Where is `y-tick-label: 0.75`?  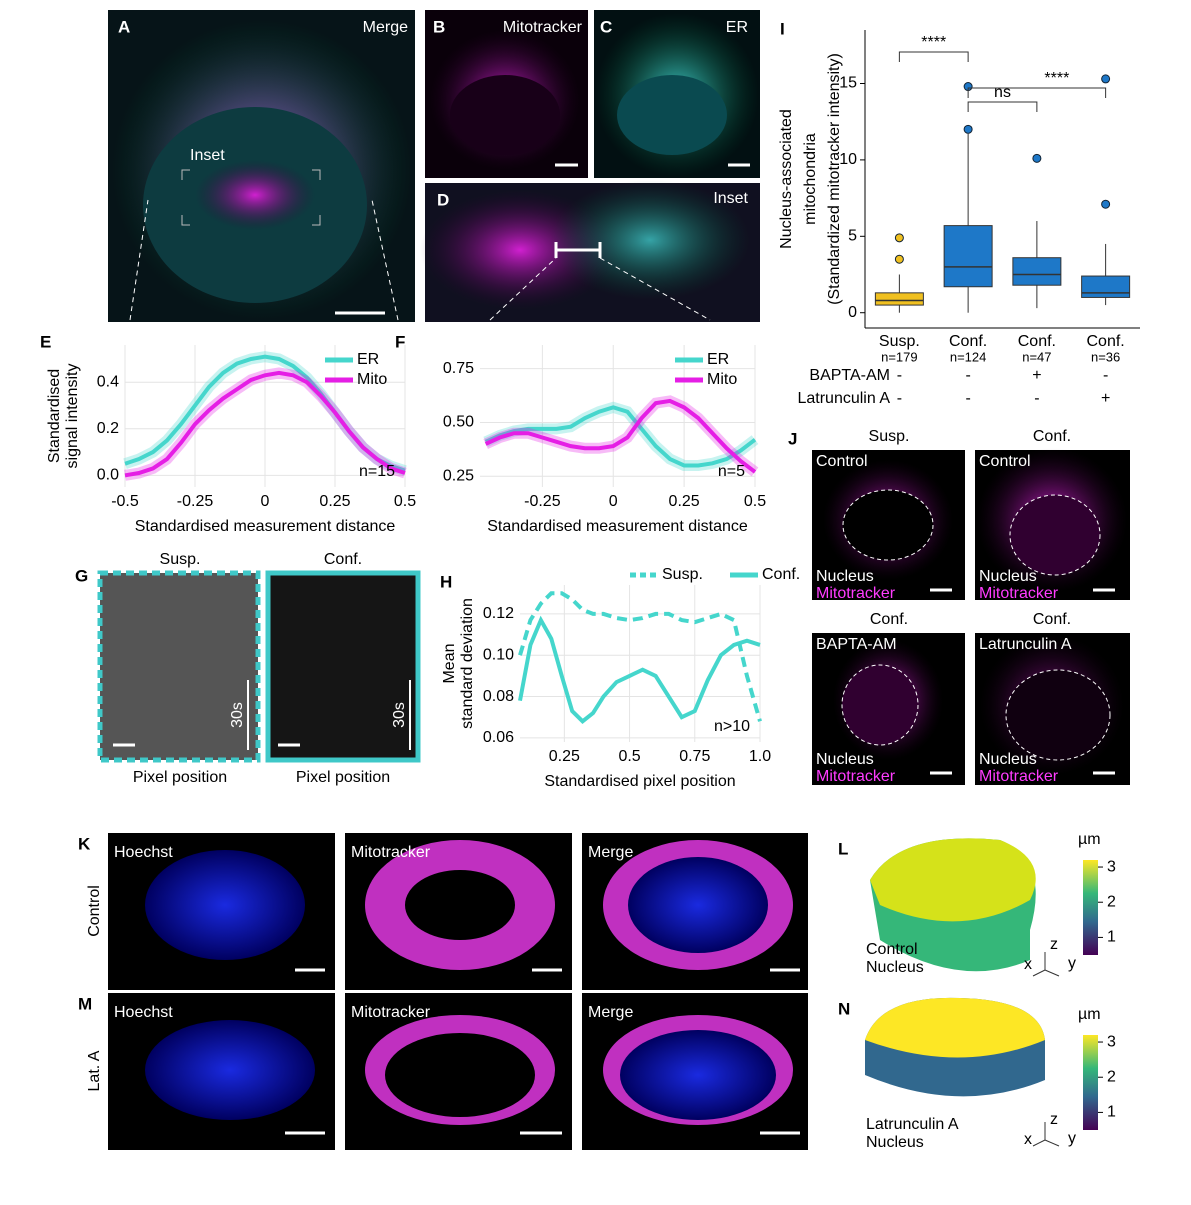
y-tick-label: 0.75 is located at coordinates (458, 368).